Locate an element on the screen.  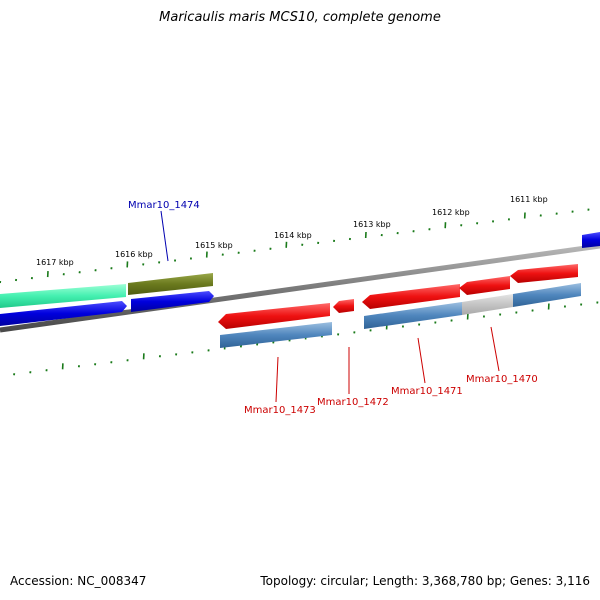
tick-label-1611: 1611 kbp is located at coordinates (529, 199).